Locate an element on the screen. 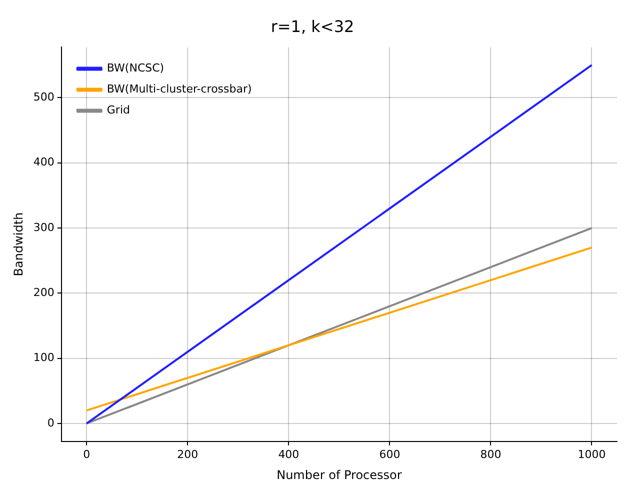 The width and height of the screenshot is (637, 495). y-tick-label: 200 is located at coordinates (43, 293).